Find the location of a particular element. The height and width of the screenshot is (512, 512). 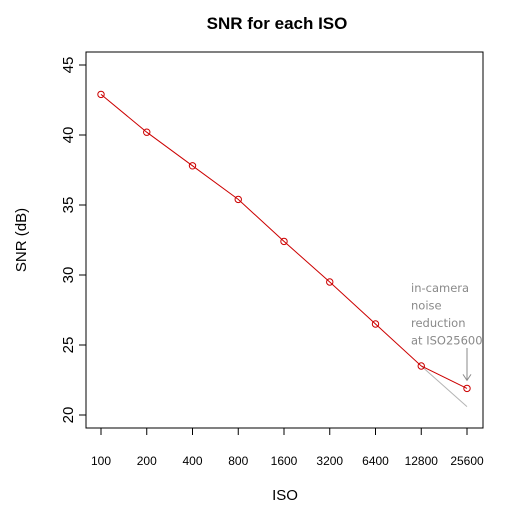

y-tick-label: 30 is located at coordinates (68, 275).